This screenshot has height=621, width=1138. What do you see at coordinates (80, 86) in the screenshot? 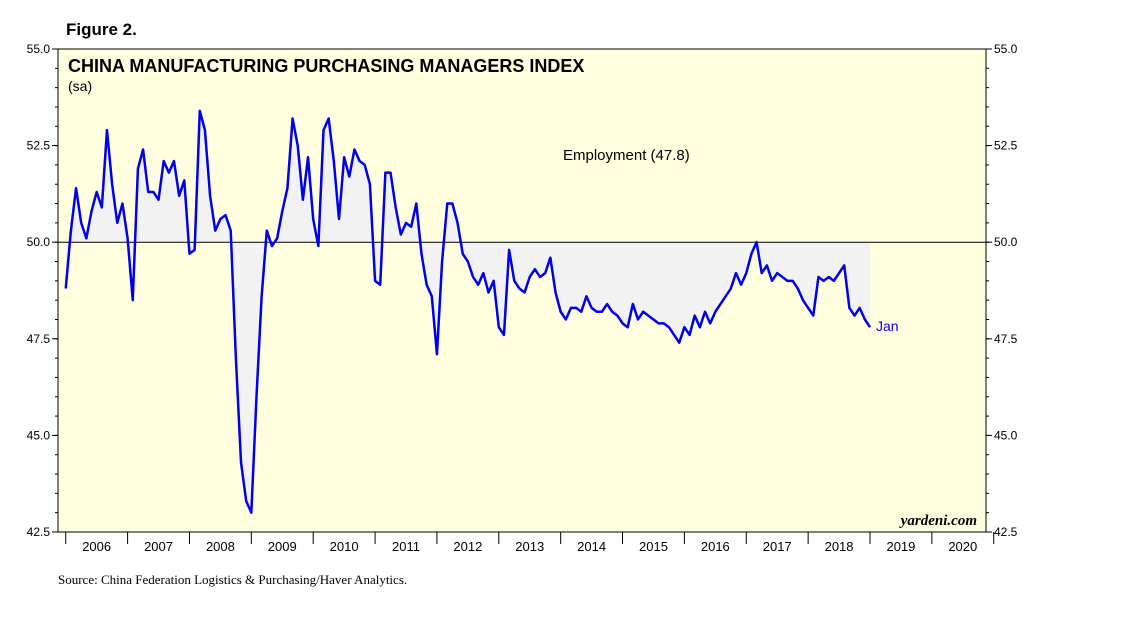
I see `chart-subtitle: (sa)` at bounding box center [80, 86].